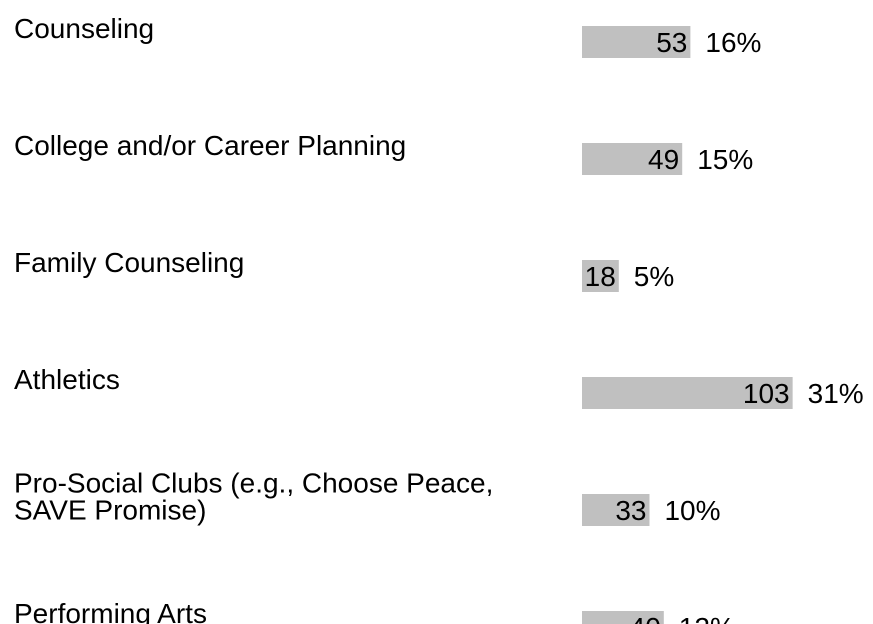 This screenshot has width=873, height=624. Describe the element at coordinates (654, 276) in the screenshot. I see `percent-label: 5%` at that location.